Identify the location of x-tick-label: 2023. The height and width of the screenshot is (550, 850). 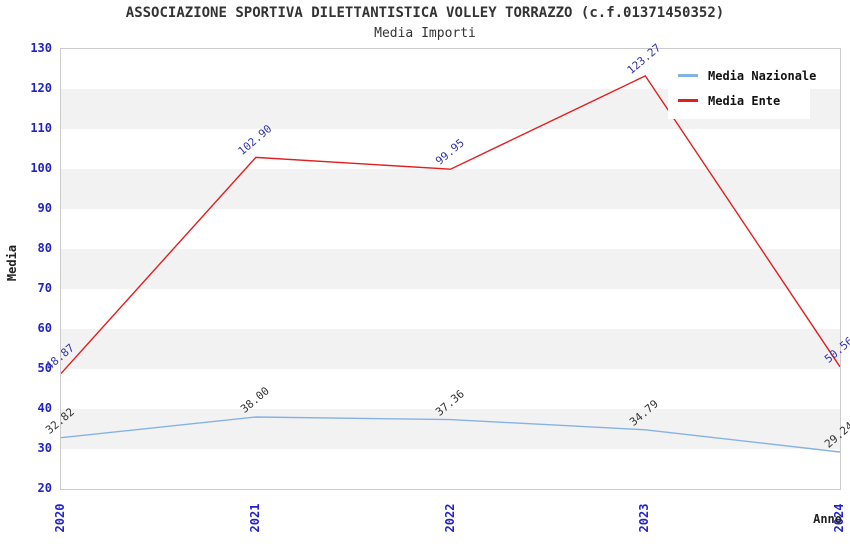
(644, 518).